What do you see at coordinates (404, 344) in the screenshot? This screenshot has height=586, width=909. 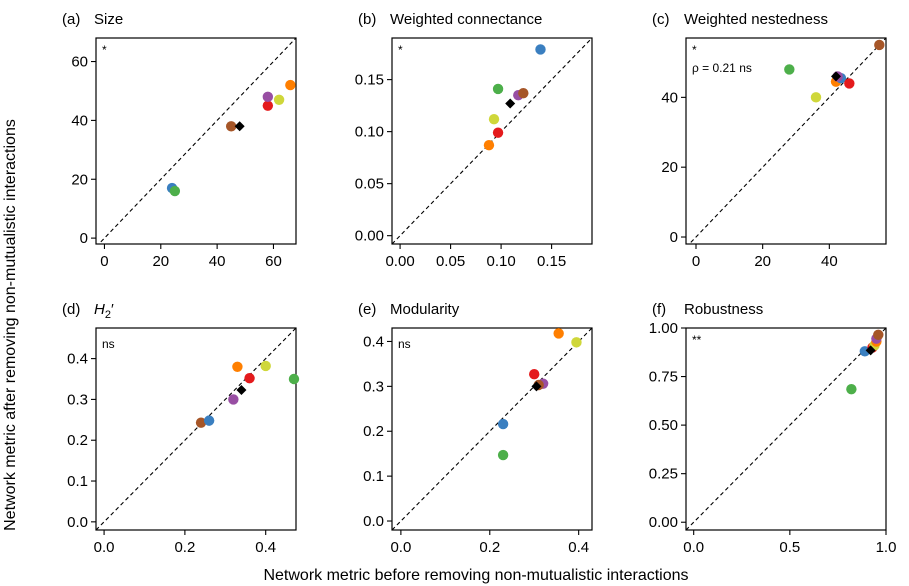 I see `significance-label: ns` at bounding box center [404, 344].